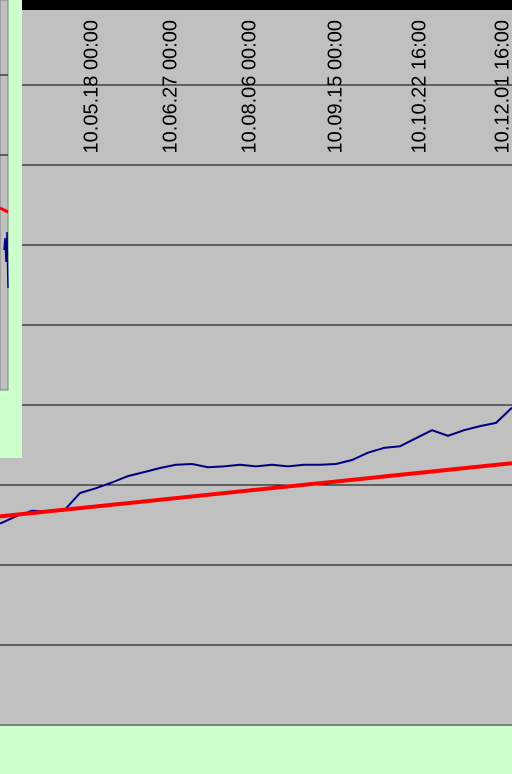 This screenshot has width=512, height=774. I want to click on inset-line, so click(6, 260).